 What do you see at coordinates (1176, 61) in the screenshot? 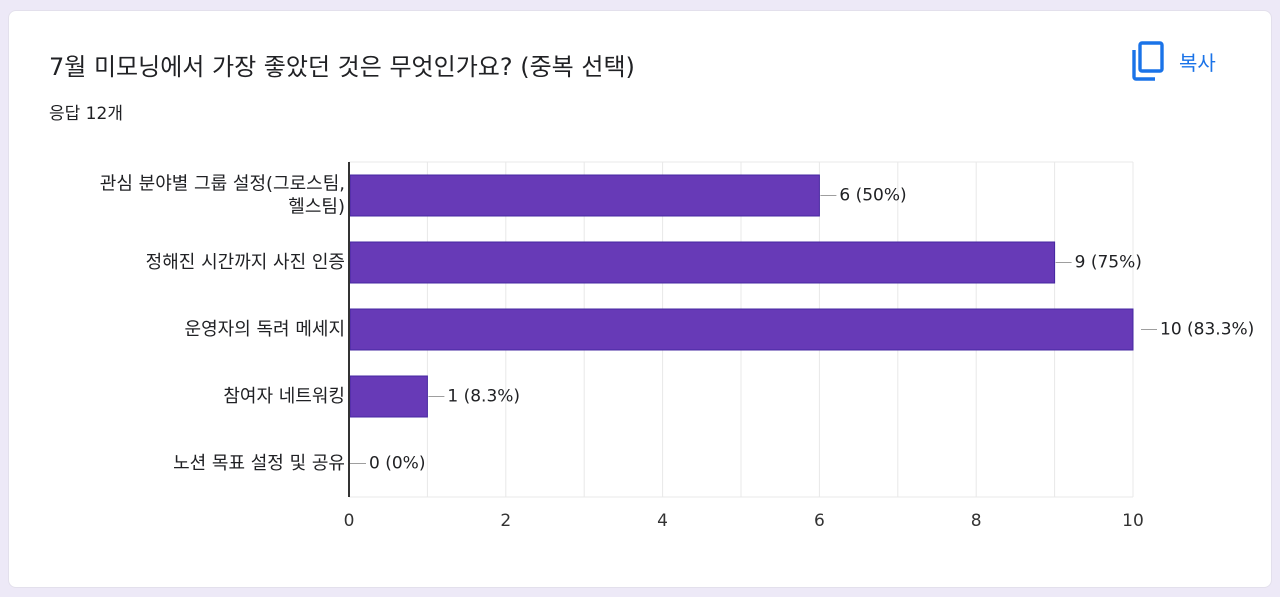
I see `copy-button: 복사` at bounding box center [1176, 61].